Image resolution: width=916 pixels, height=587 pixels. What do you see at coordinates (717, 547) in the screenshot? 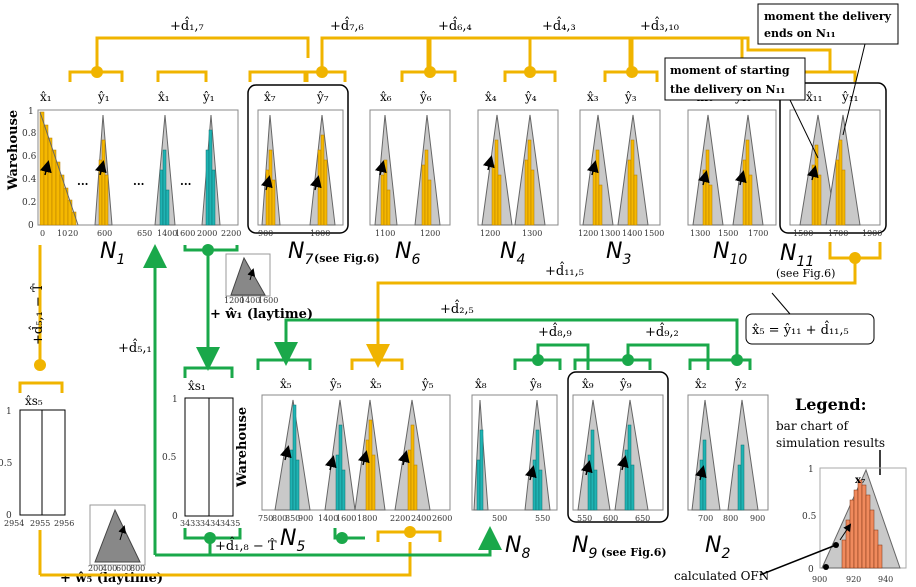
I see `n2-name: N2` at bounding box center [717, 547].